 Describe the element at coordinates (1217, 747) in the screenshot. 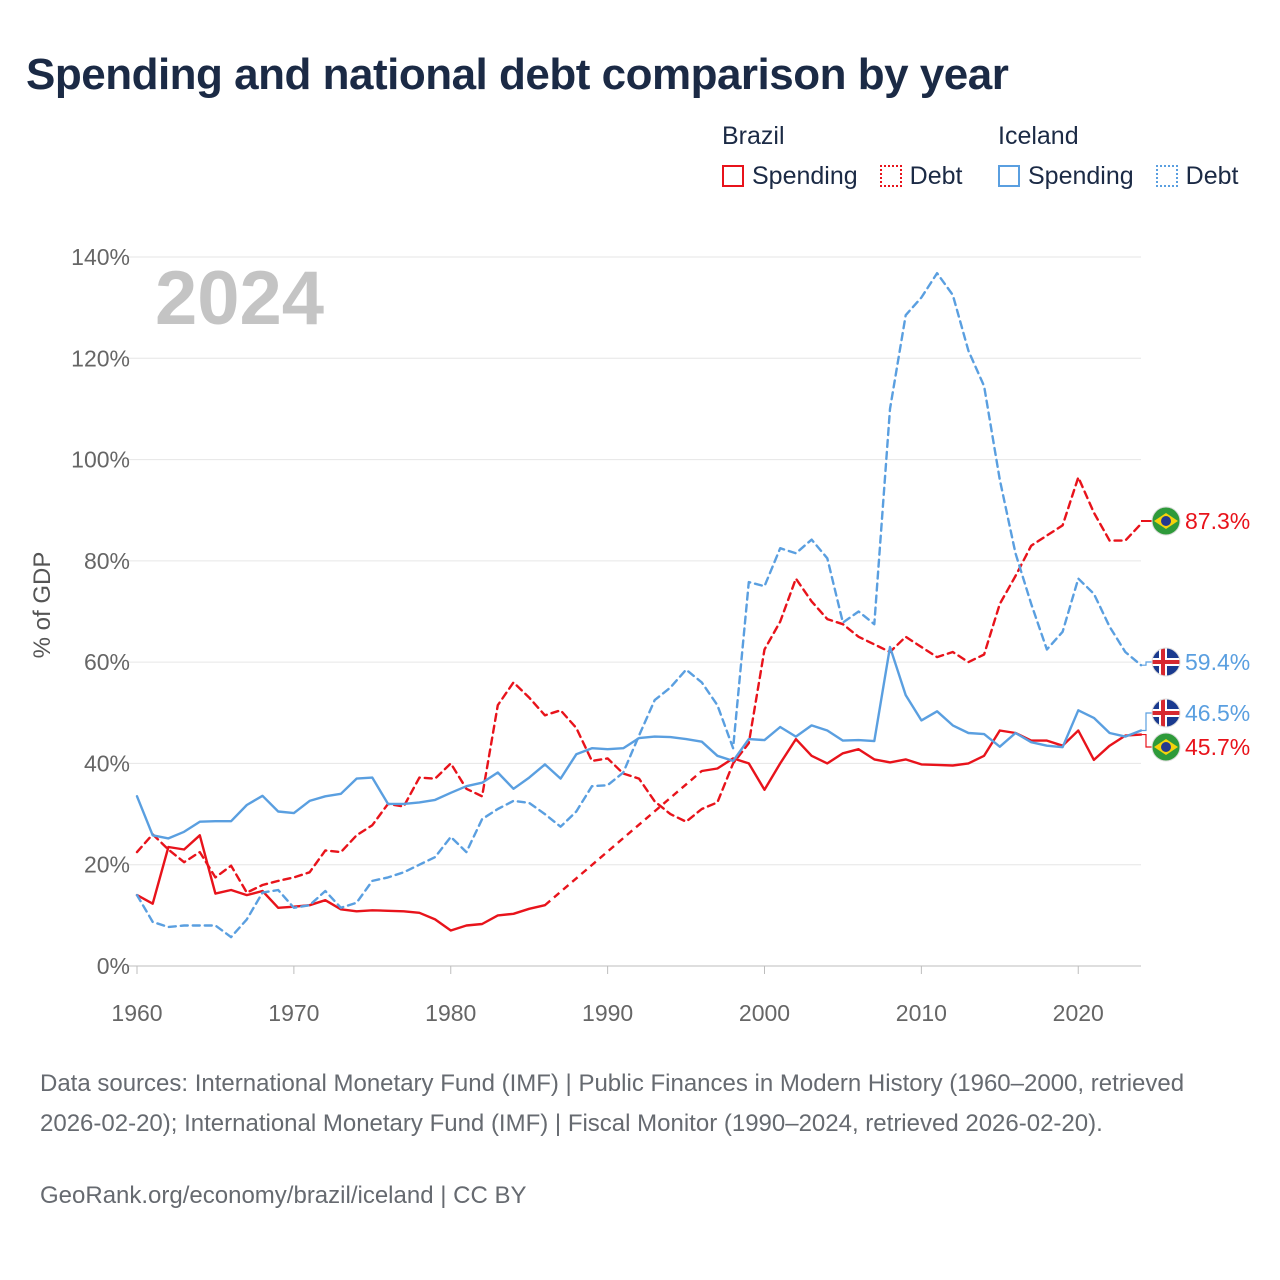

I see `end-value-label: 45.7%` at that location.